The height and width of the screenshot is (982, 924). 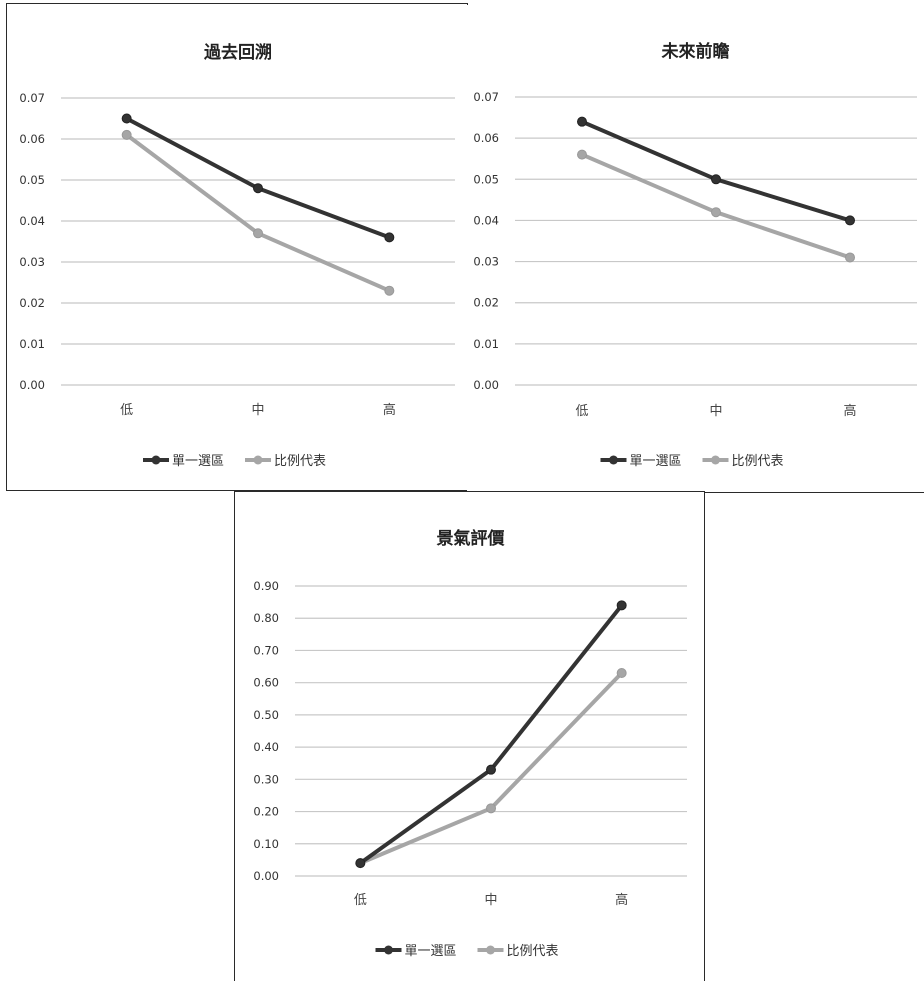 I want to click on y-tick-label: 0.80, so click(x=266, y=618).